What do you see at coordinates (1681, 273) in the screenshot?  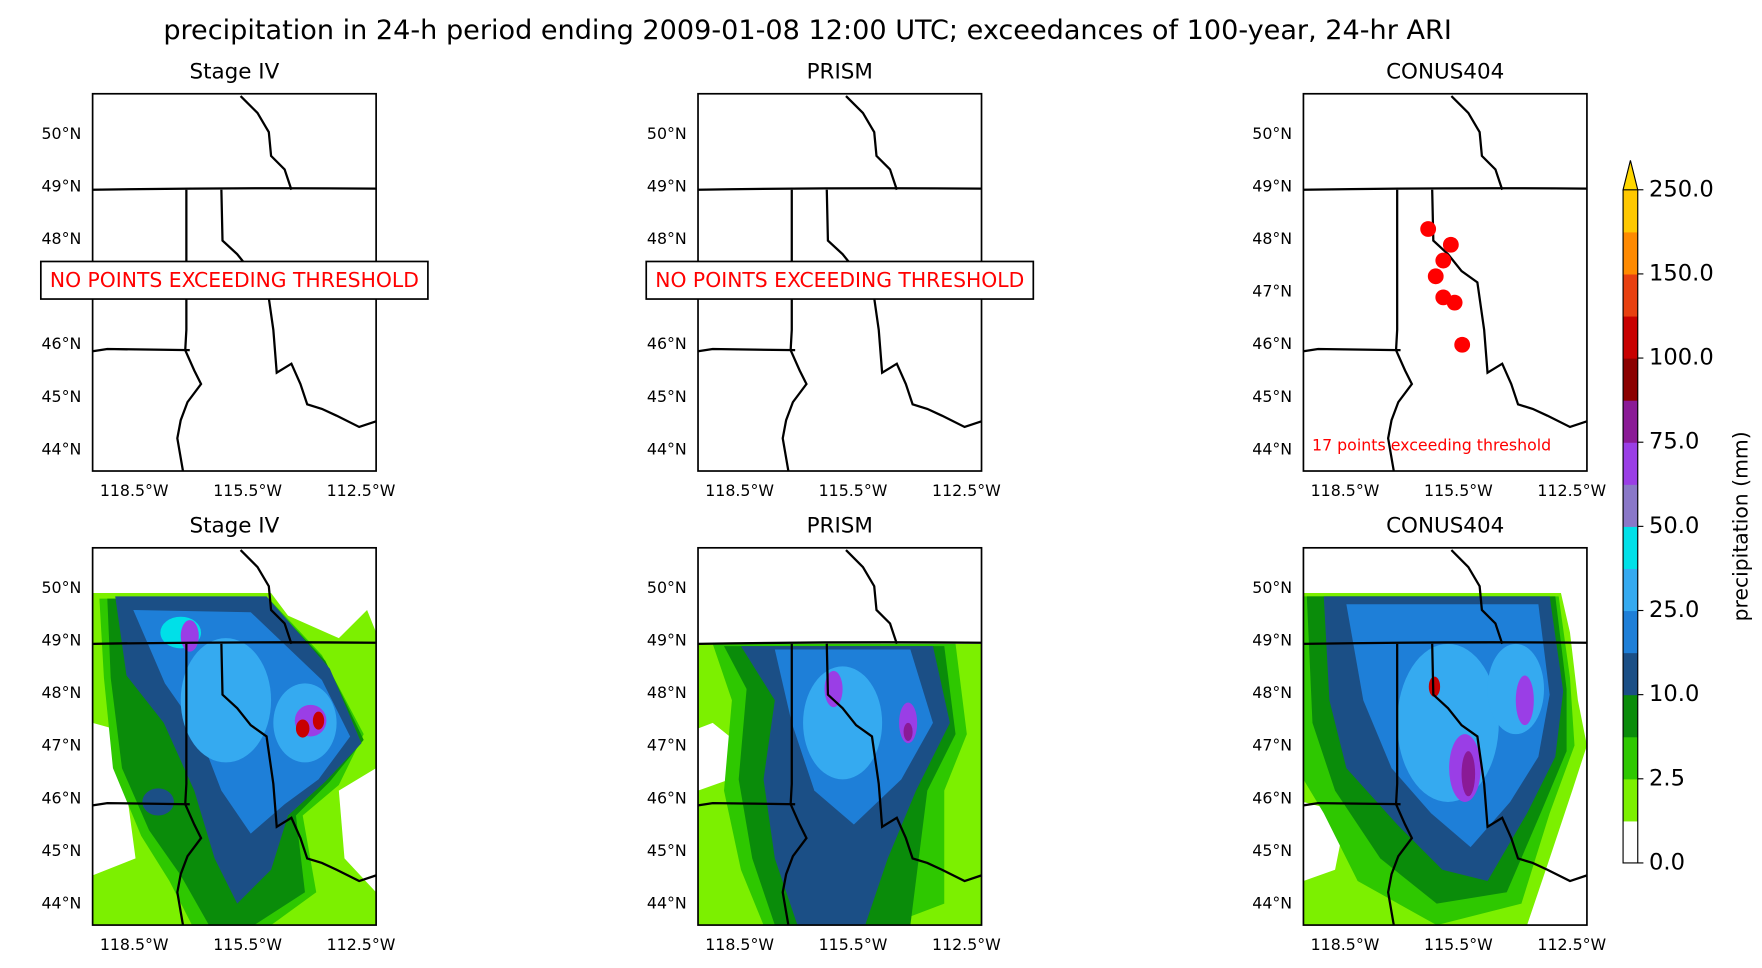 I see `colorbar-tick-label: 150.0` at bounding box center [1681, 273].